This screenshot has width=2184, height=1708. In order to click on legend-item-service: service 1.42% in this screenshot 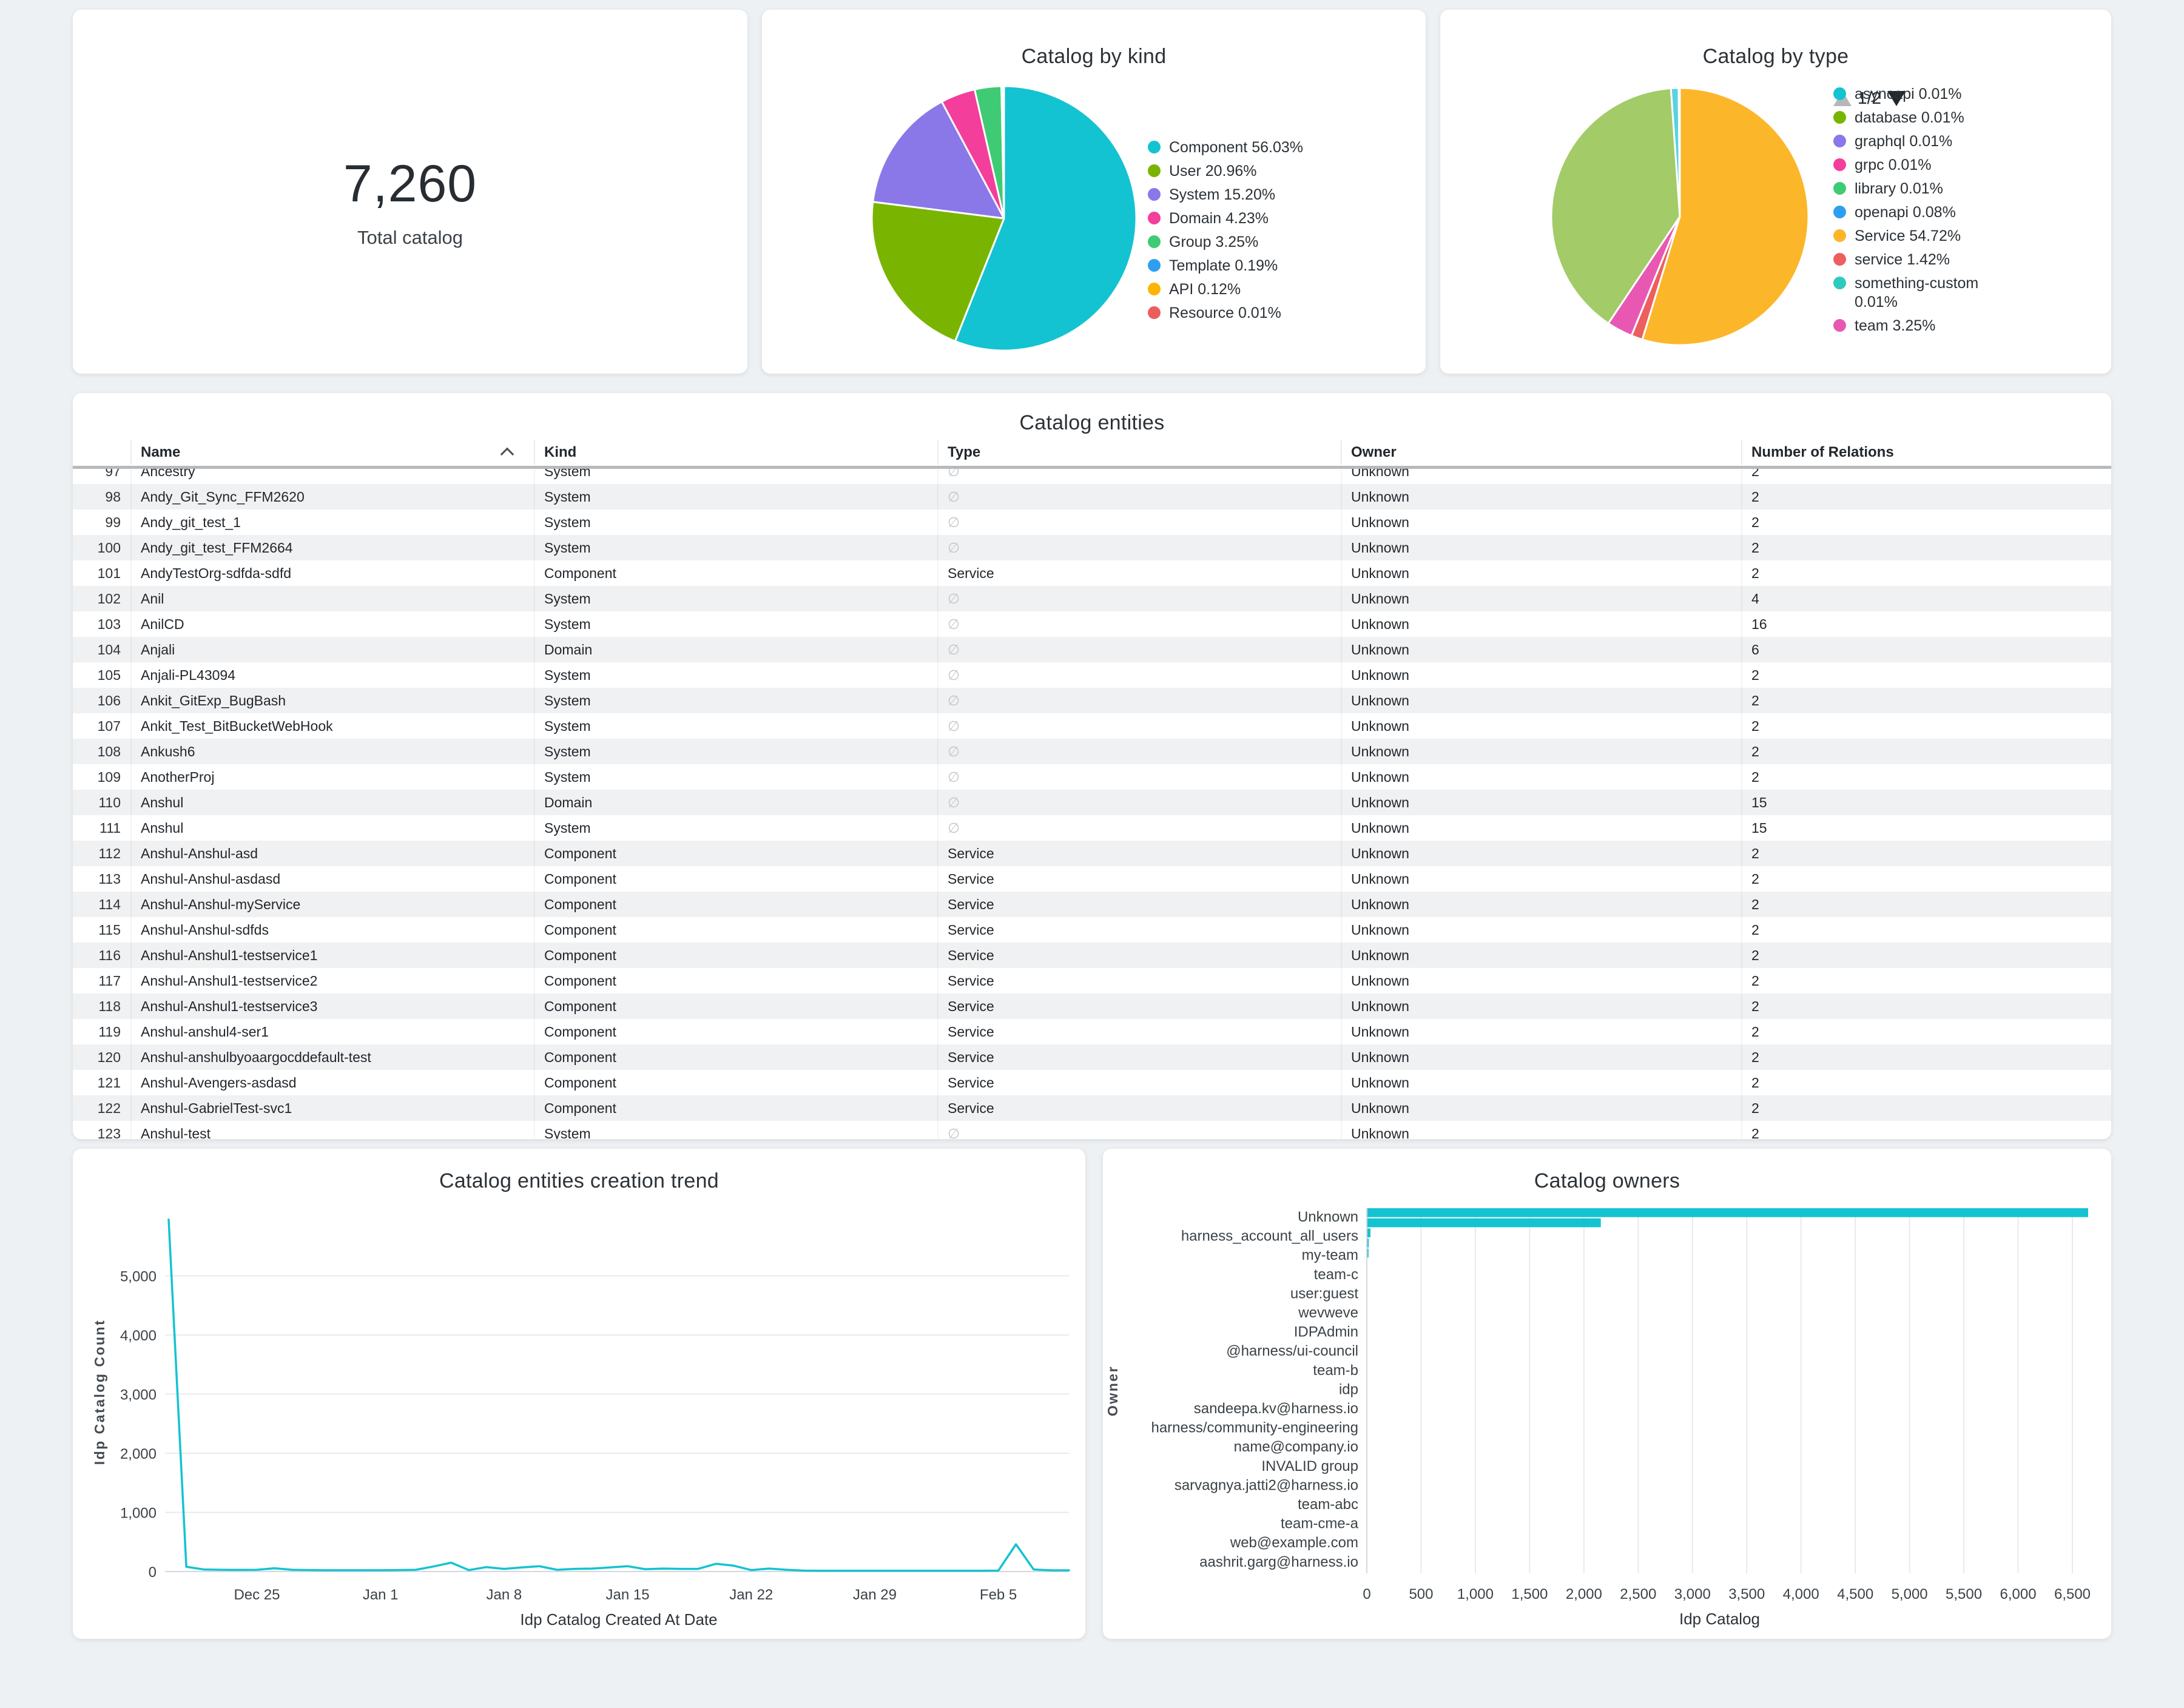, I will do `click(1920, 259)`.